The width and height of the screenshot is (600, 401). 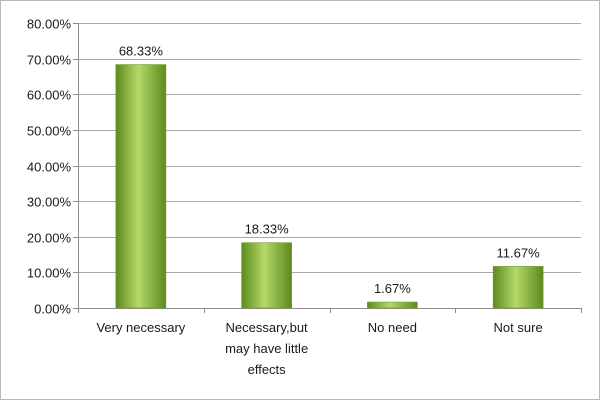 I want to click on data-label: 11.67%, so click(x=519, y=252).